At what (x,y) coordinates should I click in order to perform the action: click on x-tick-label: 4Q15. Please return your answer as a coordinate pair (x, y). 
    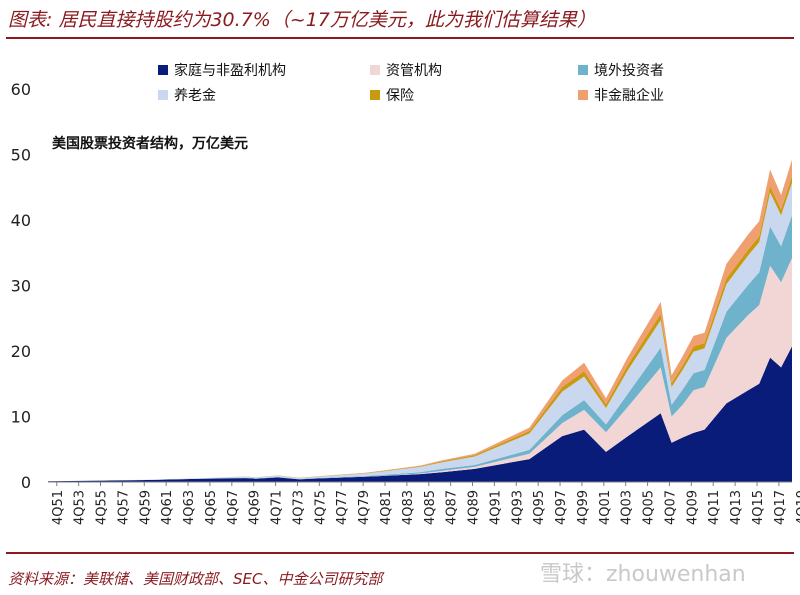
    Looking at the image, I should click on (758, 507).